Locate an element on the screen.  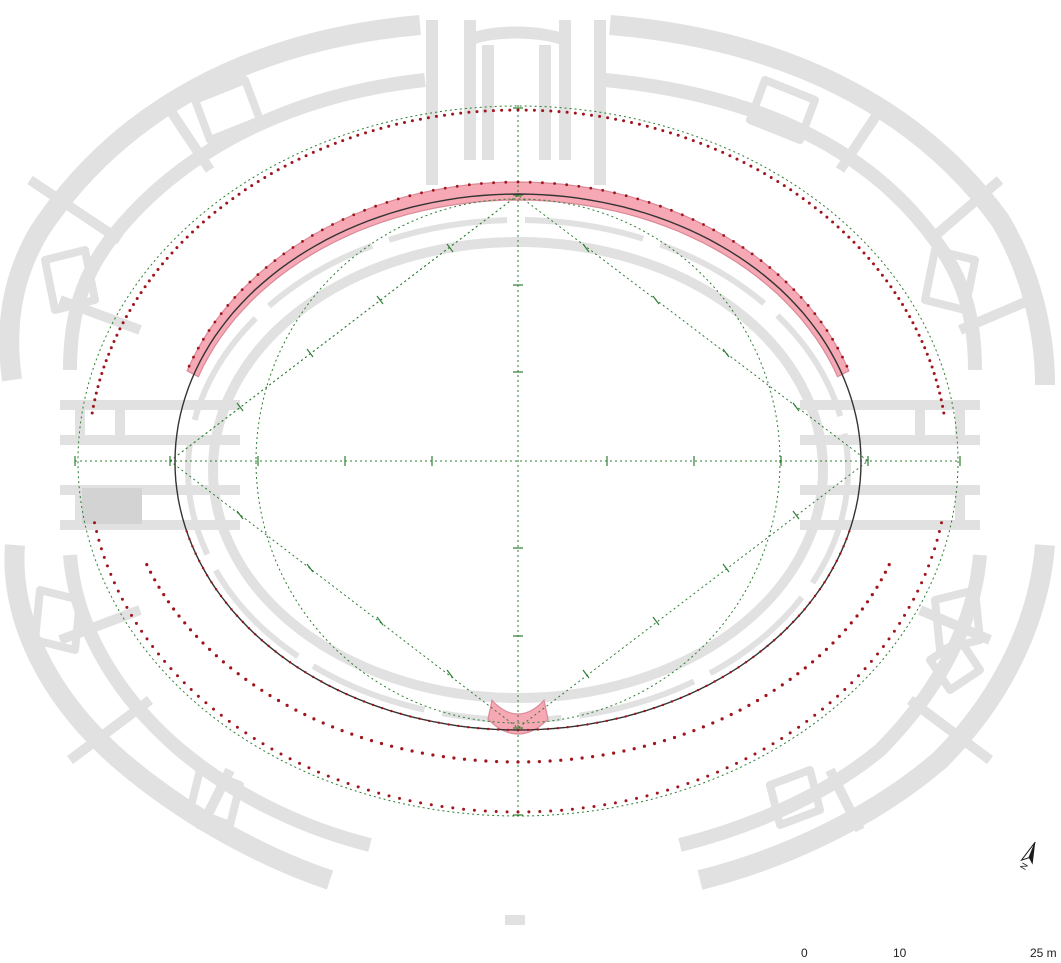
ruins-middle-arc-n-left is located at coordinates (244, 222).